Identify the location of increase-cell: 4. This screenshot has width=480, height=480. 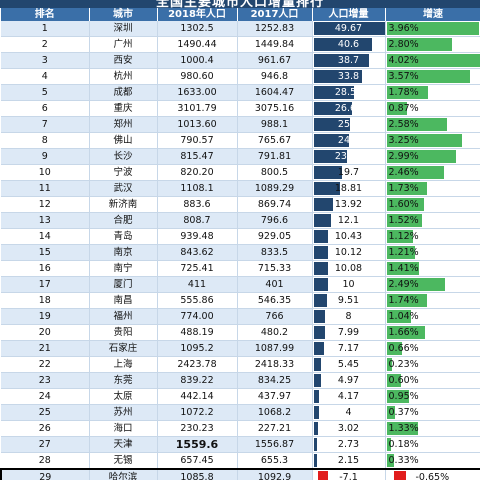
(349, 412).